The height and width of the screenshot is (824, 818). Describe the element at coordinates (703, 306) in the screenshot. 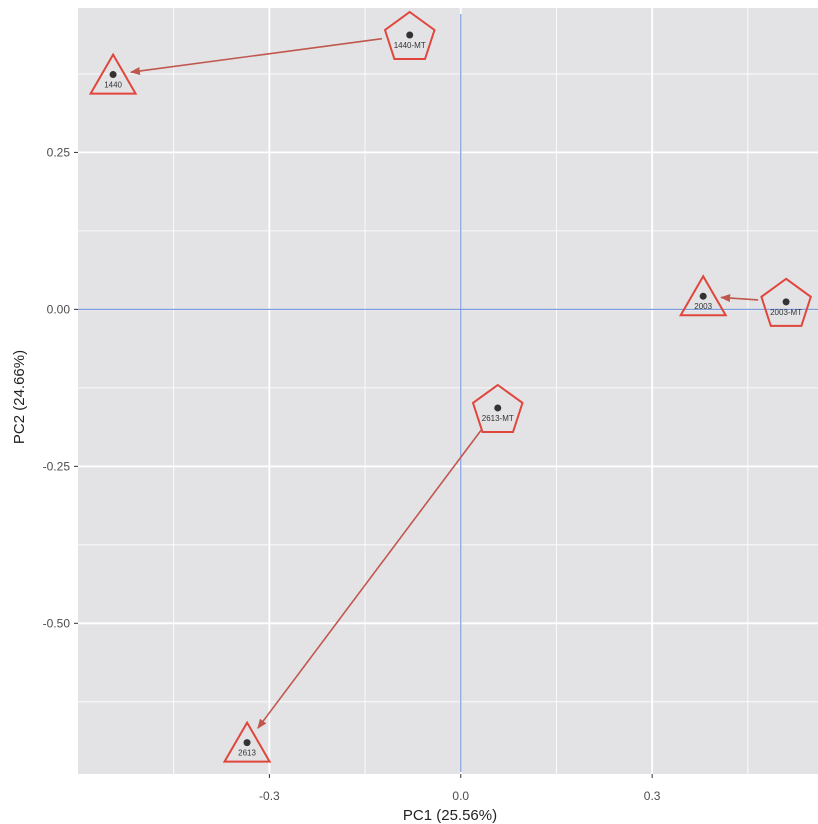

I see `point-label: 2003` at that location.